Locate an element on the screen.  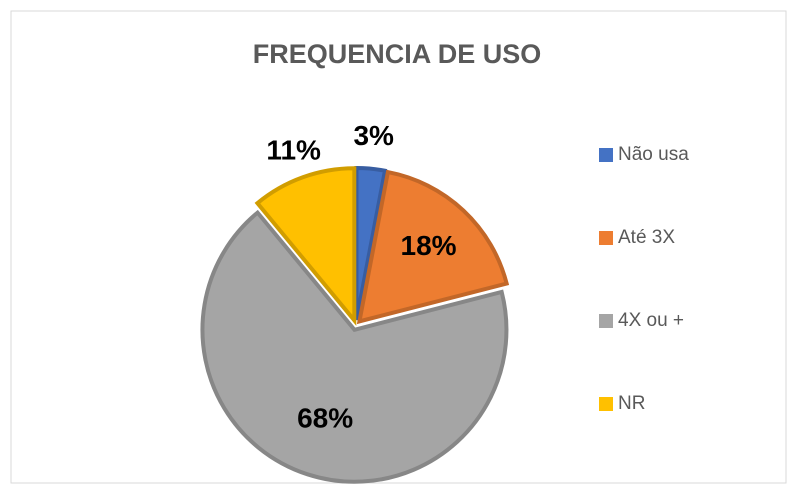
chart-title: FREQUENCIA DE USO is located at coordinates (397, 54).